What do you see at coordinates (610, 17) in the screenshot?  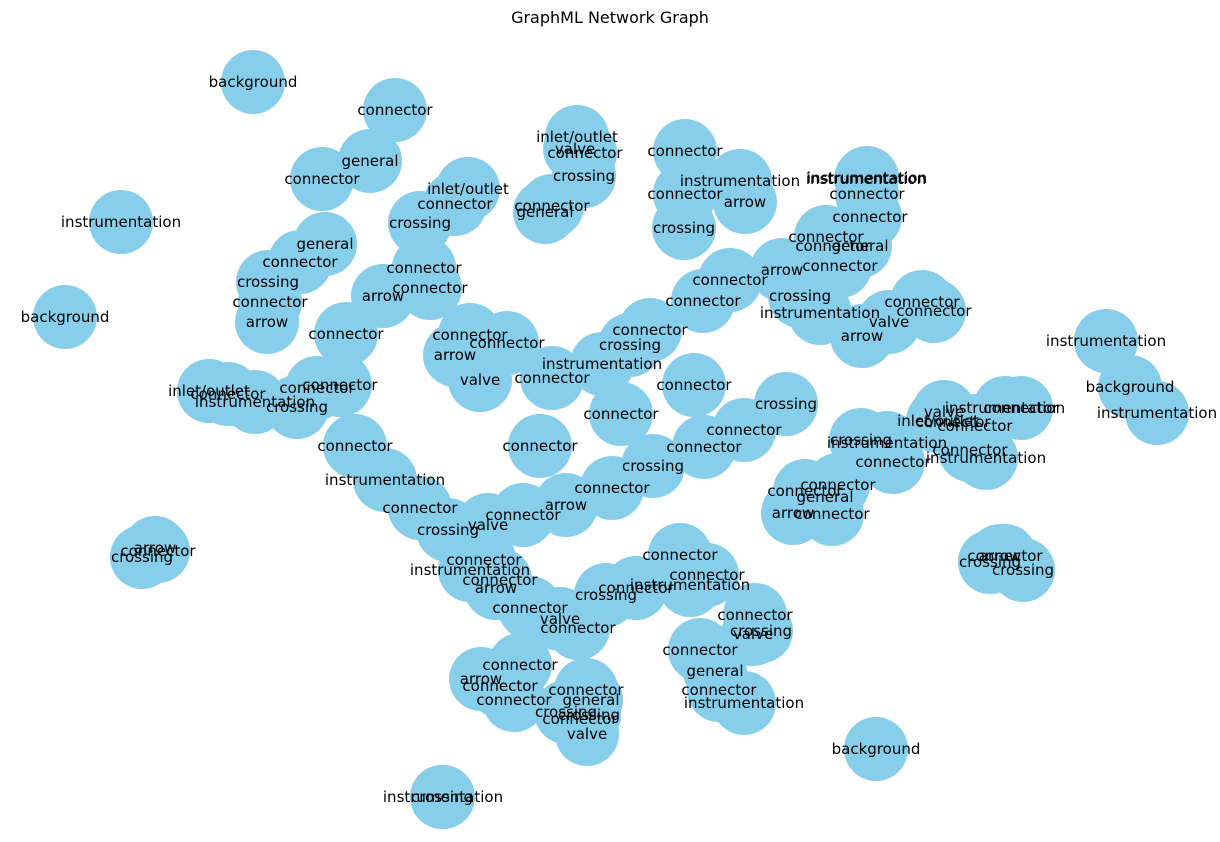 I see `graph-title: GraphML Network Graph` at bounding box center [610, 17].